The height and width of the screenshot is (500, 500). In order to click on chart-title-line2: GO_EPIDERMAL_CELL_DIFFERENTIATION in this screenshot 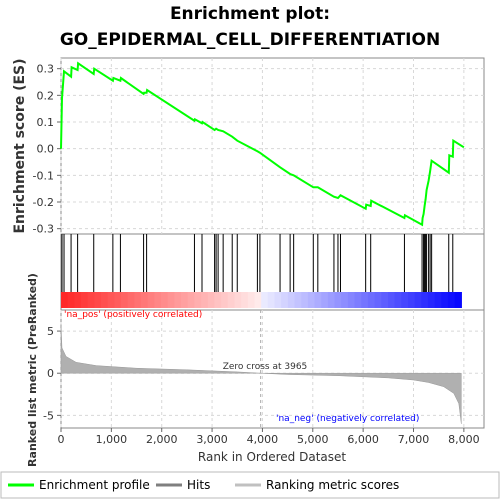, I will do `click(250, 40)`.